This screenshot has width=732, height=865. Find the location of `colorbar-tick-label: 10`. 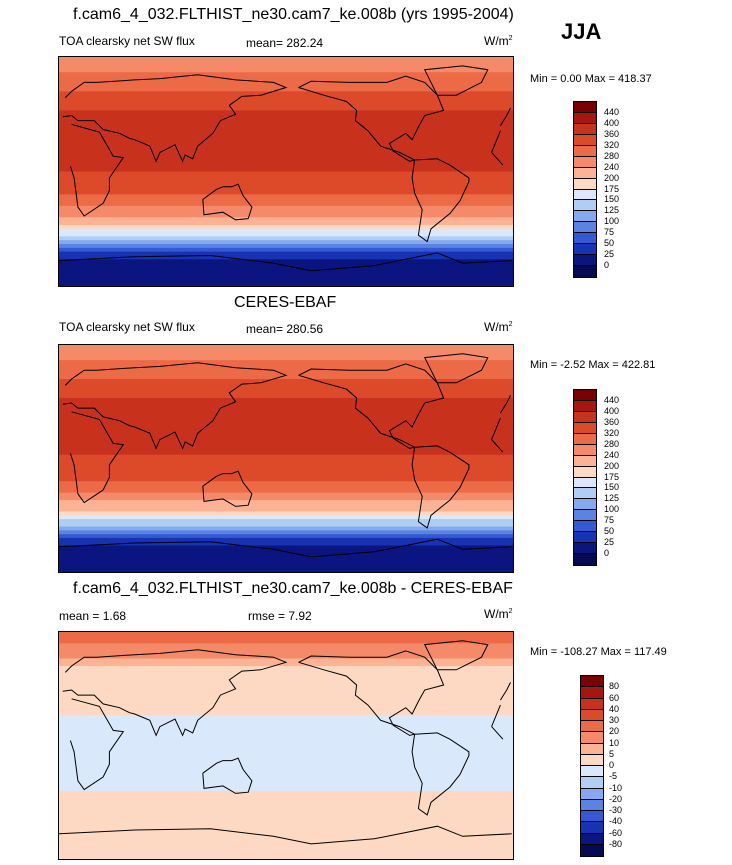

colorbar-tick-label: 10 is located at coordinates (614, 742).